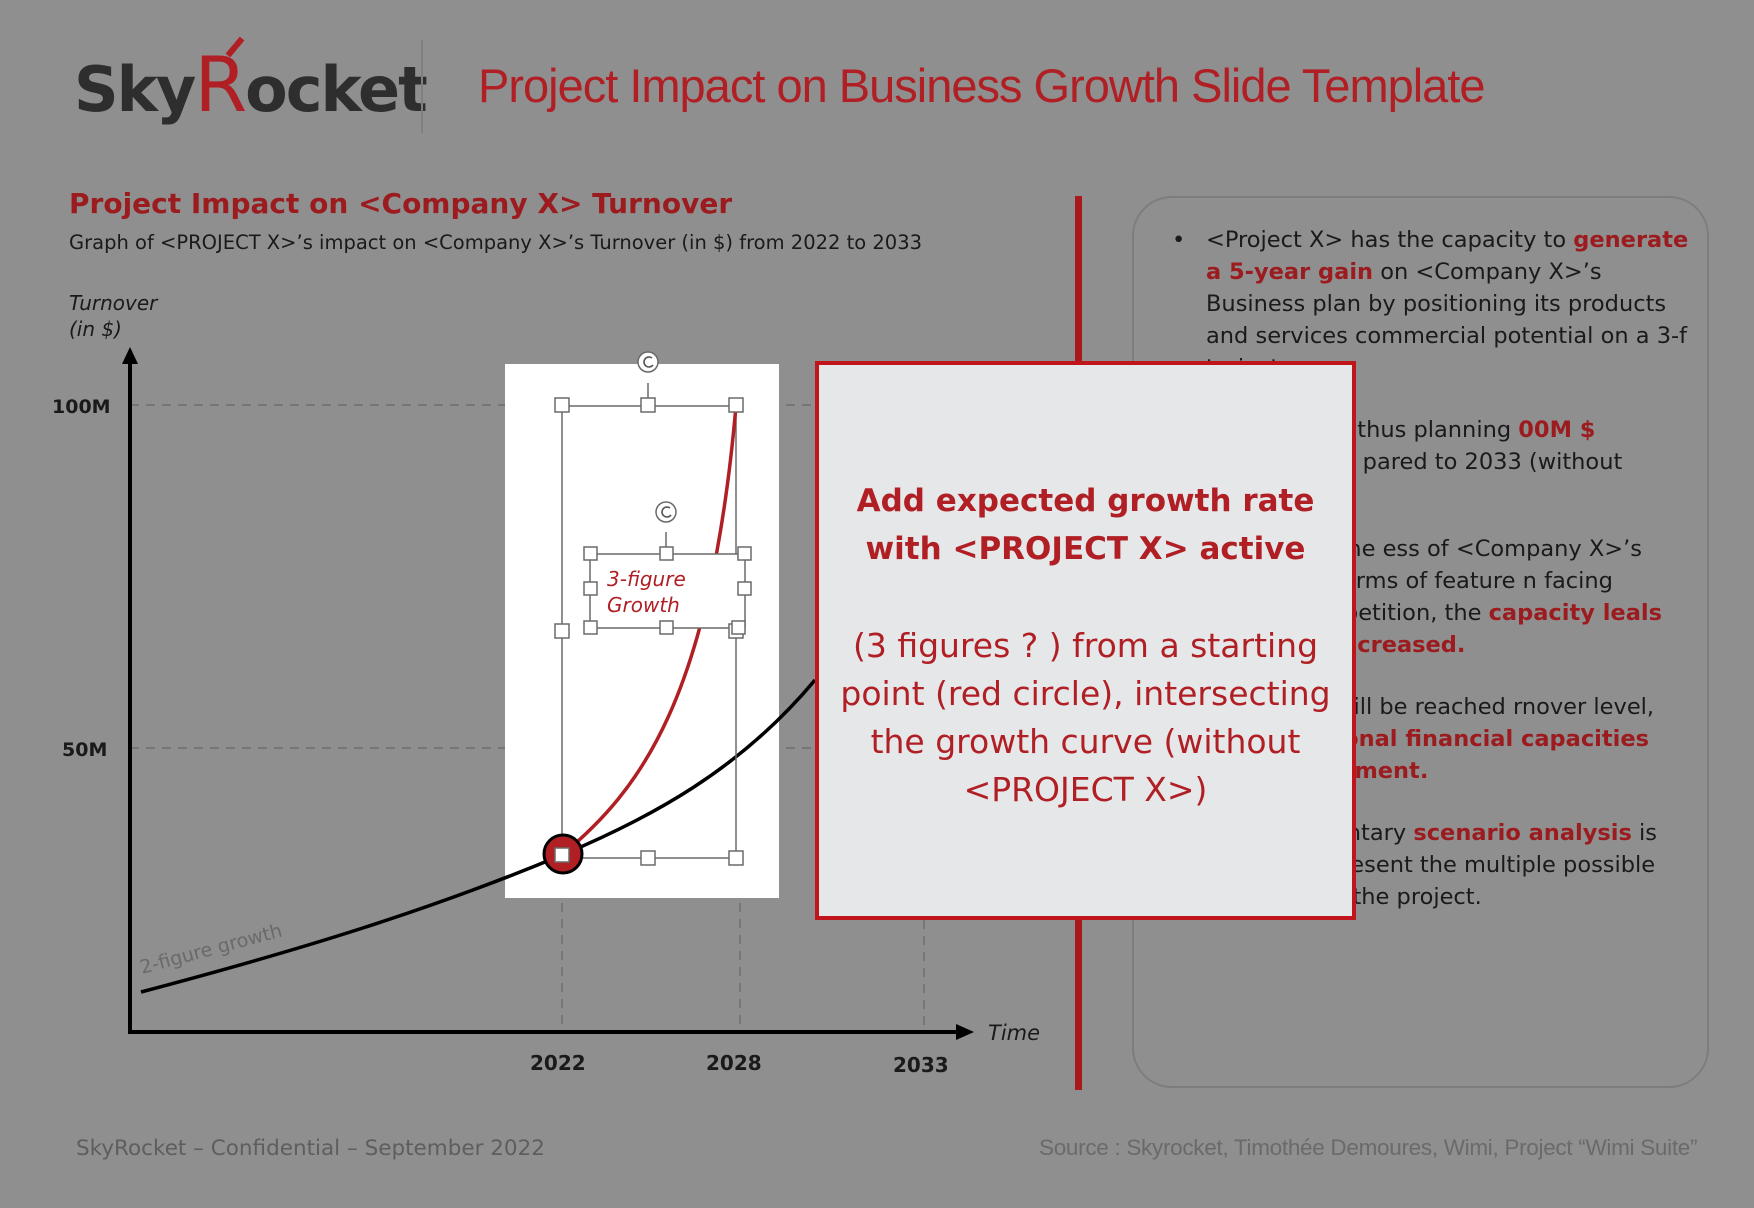 Image resolution: width=1754 pixels, height=1208 pixels. I want to click on label-rotate-handle, so click(666, 512).